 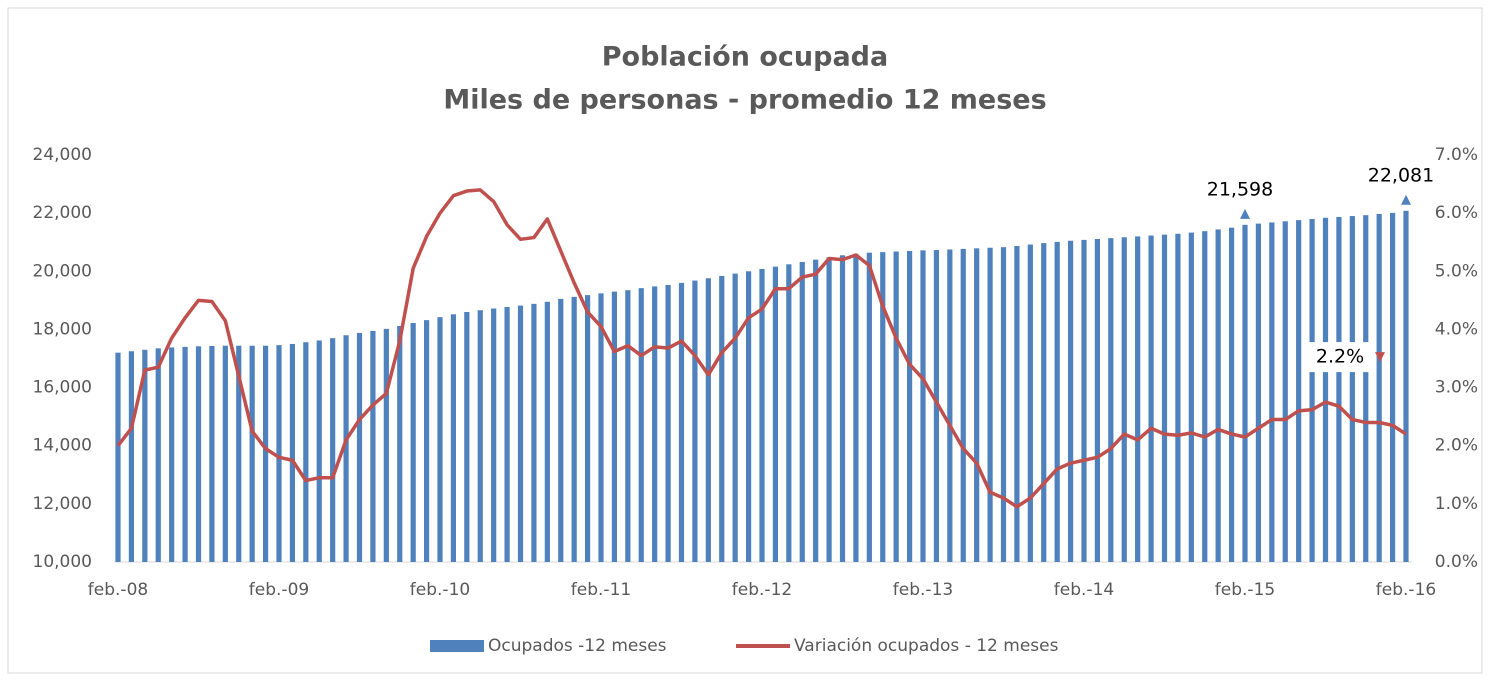 What do you see at coordinates (923, 590) in the screenshot?
I see `x-tick-label: feb.-13` at bounding box center [923, 590].